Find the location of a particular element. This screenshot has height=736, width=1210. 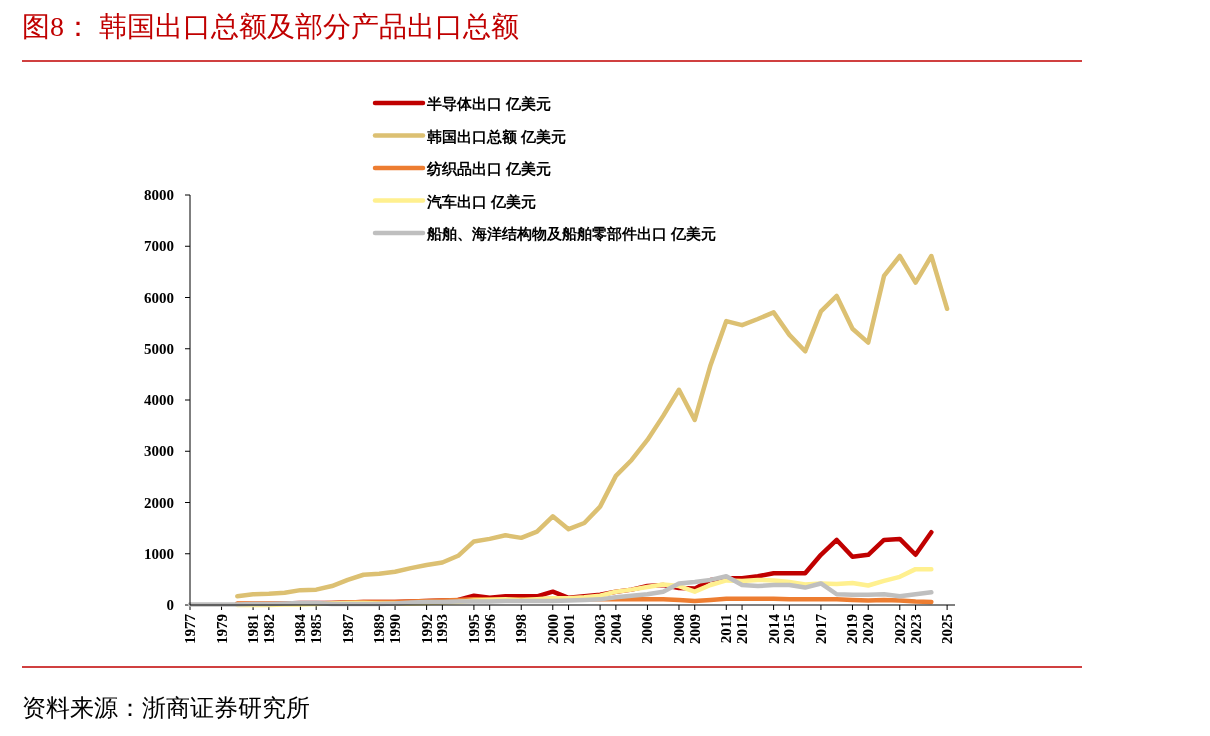

x-tick-label: 1995 is located at coordinates (473, 629).